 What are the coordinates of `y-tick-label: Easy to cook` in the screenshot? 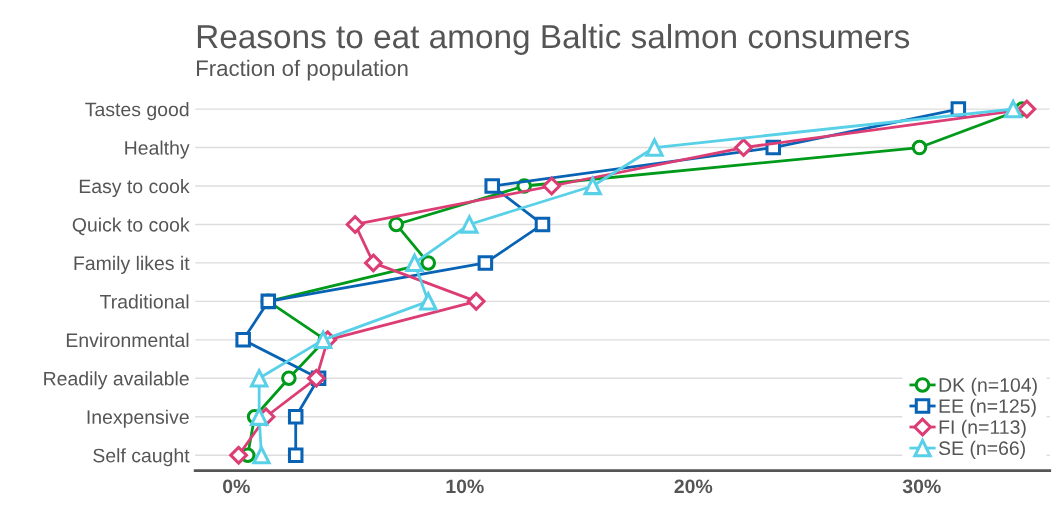 It's located at (134, 188).